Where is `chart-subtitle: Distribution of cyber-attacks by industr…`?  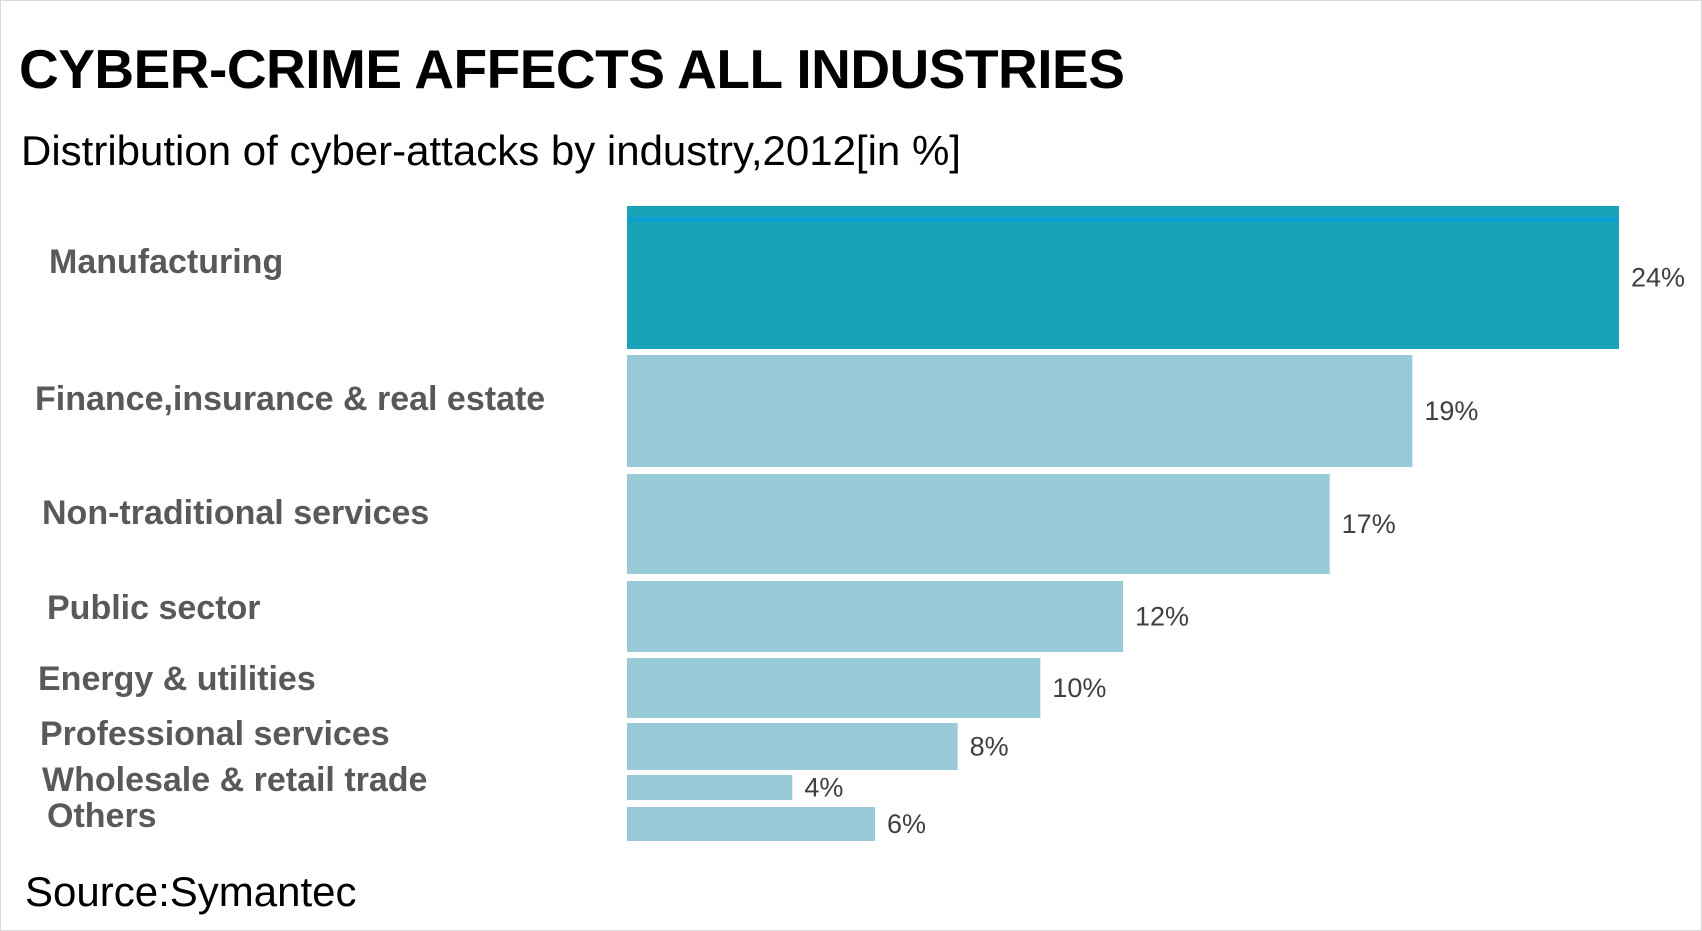 chart-subtitle: Distribution of cyber-attacks by industr… is located at coordinates (491, 150).